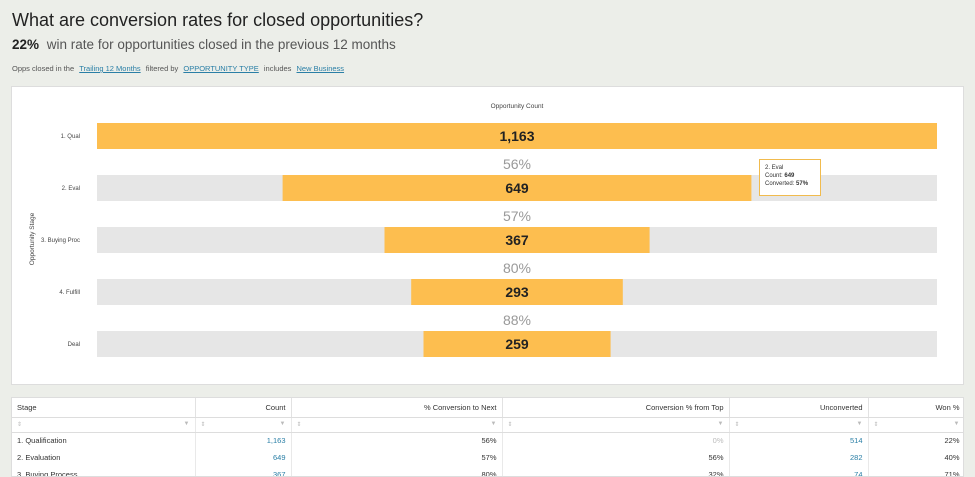 The image size is (975, 477). I want to click on filter-prefix: Opps closed in the, so click(43, 68).